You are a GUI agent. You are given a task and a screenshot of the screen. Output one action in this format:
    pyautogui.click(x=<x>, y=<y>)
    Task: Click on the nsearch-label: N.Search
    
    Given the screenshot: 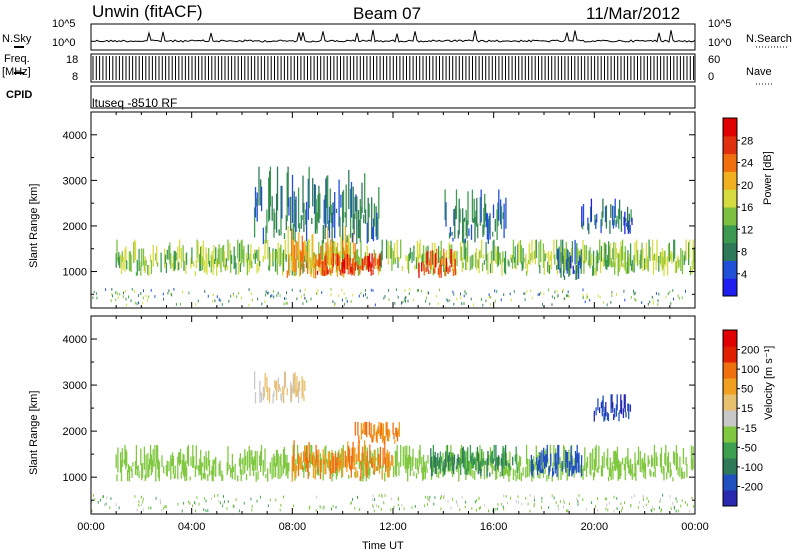 What is the action you would take?
    pyautogui.click(x=769, y=39)
    